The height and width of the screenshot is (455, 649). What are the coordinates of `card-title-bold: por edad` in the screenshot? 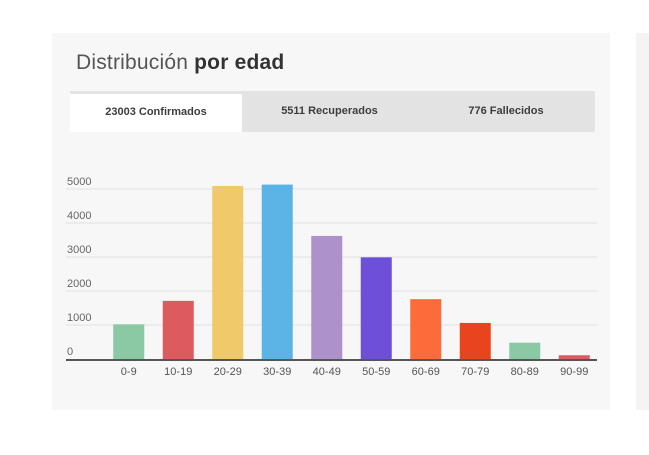 It's located at (239, 62).